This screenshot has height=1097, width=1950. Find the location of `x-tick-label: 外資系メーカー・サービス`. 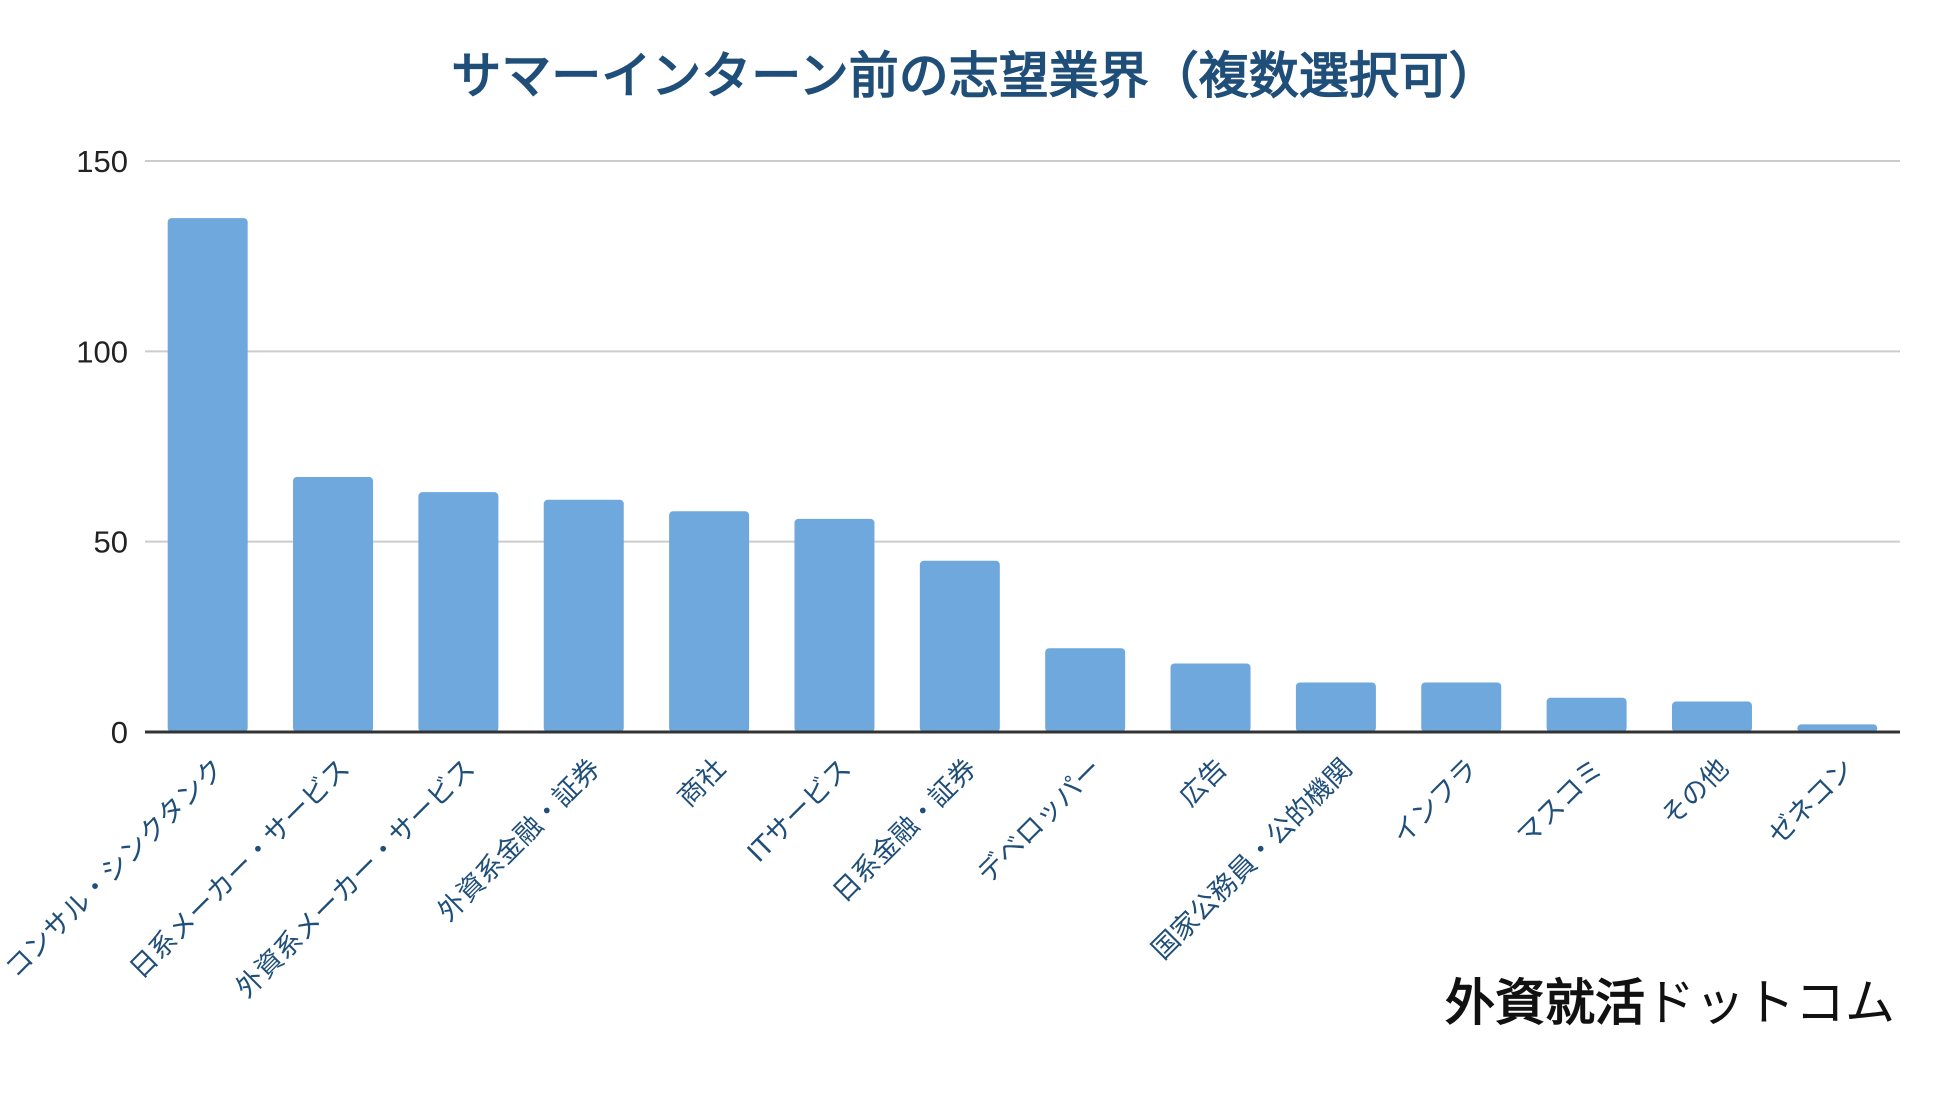

x-tick-label: 外資系メーカー・サービス is located at coordinates (355, 878).